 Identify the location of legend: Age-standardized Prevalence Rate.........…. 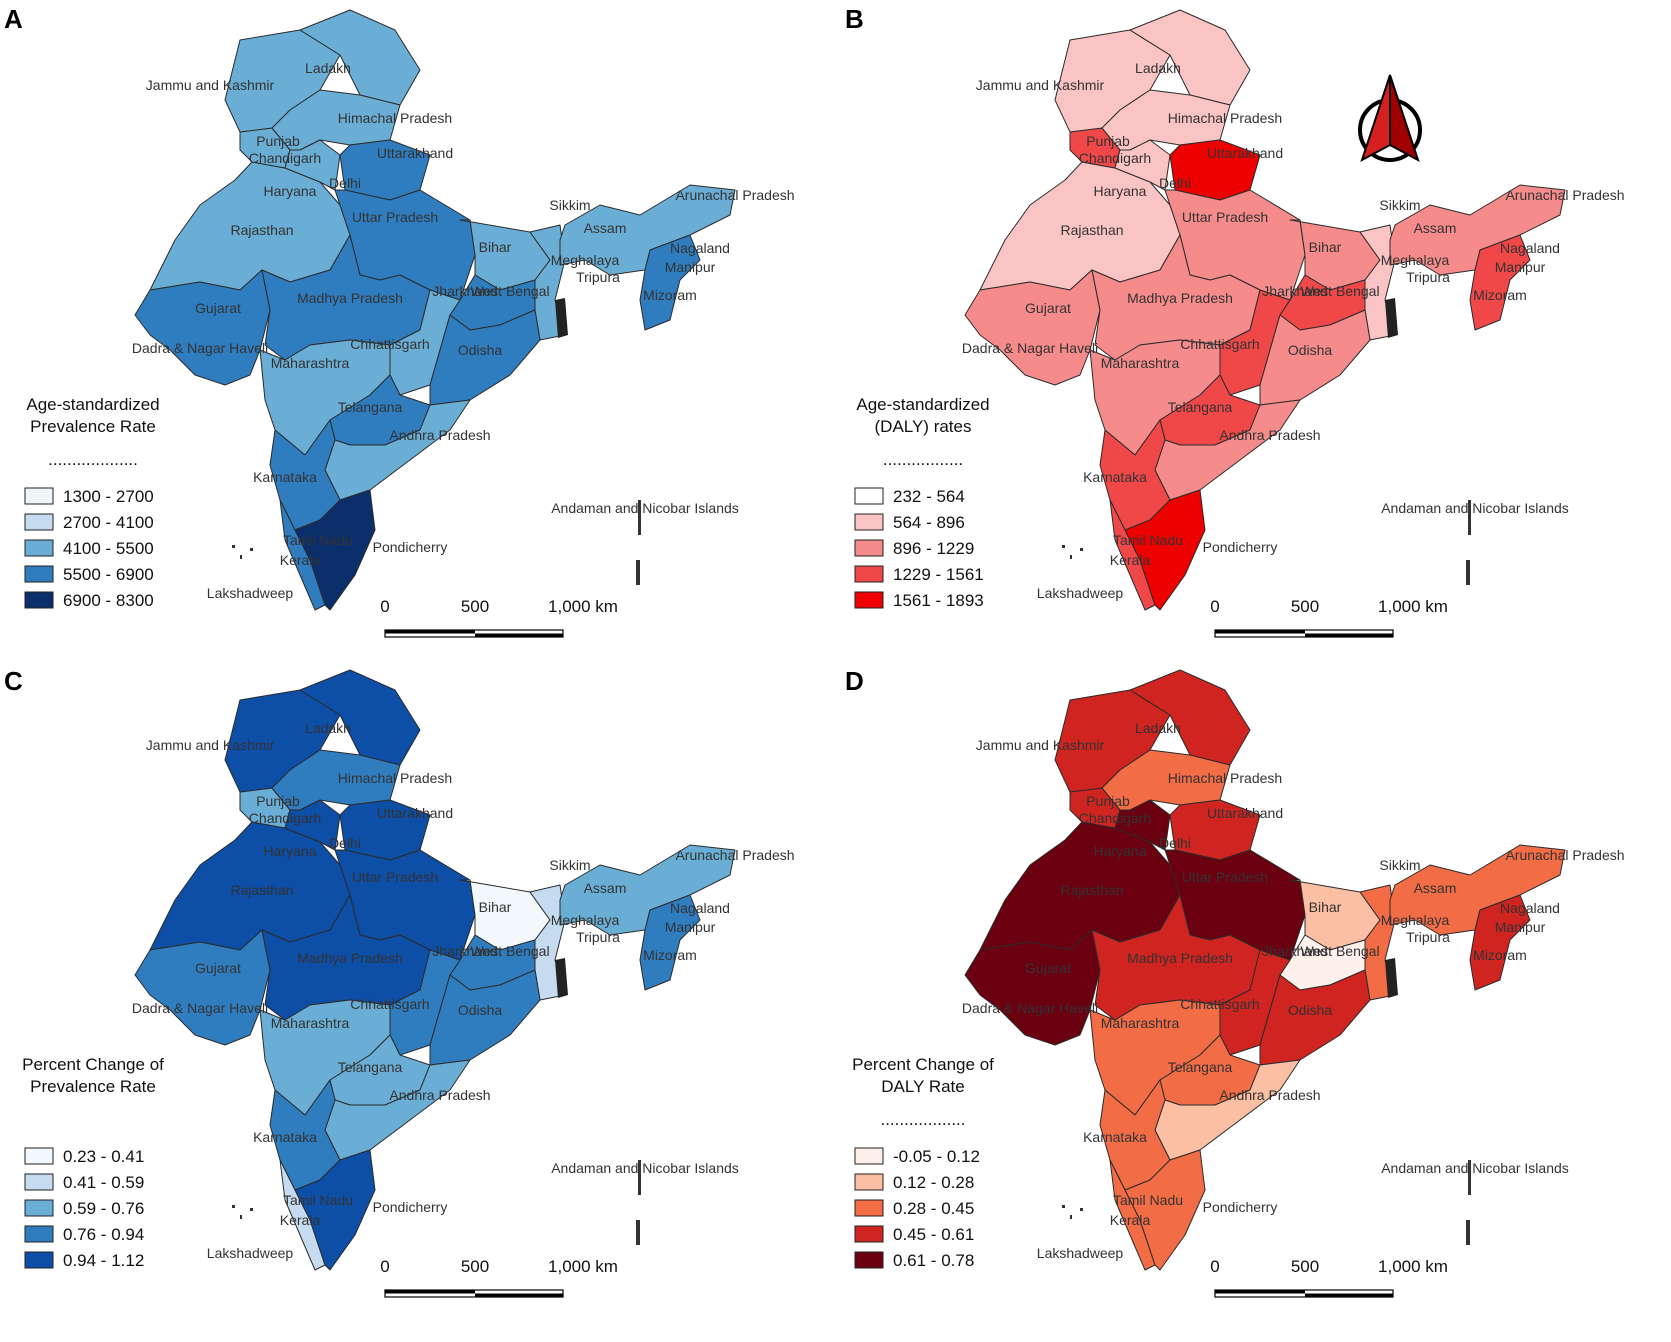
(92, 502).